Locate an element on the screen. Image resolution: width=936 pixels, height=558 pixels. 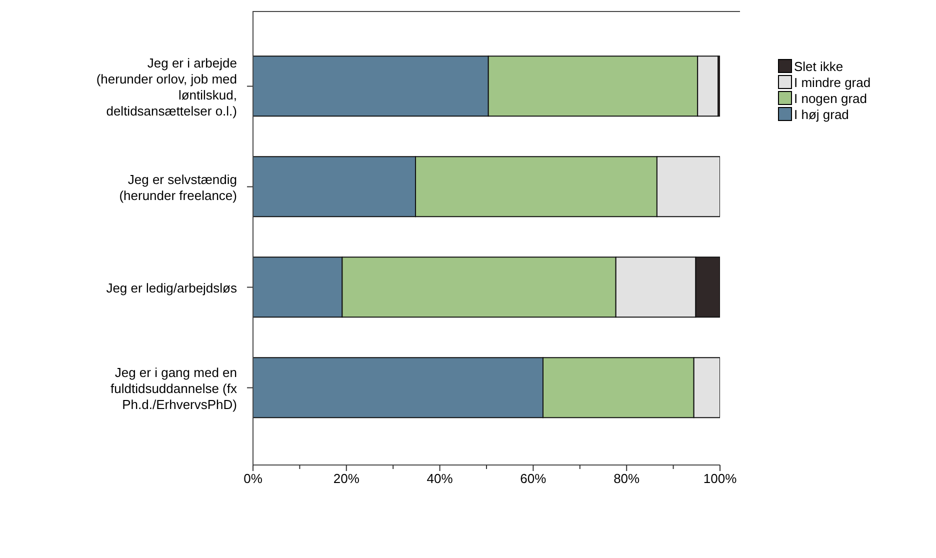
y-tick-label: Jeg er i arbejde (herunder orlov, job med løntilskud, deltidsansættelser o.l.) is located at coordinates (166, 86).